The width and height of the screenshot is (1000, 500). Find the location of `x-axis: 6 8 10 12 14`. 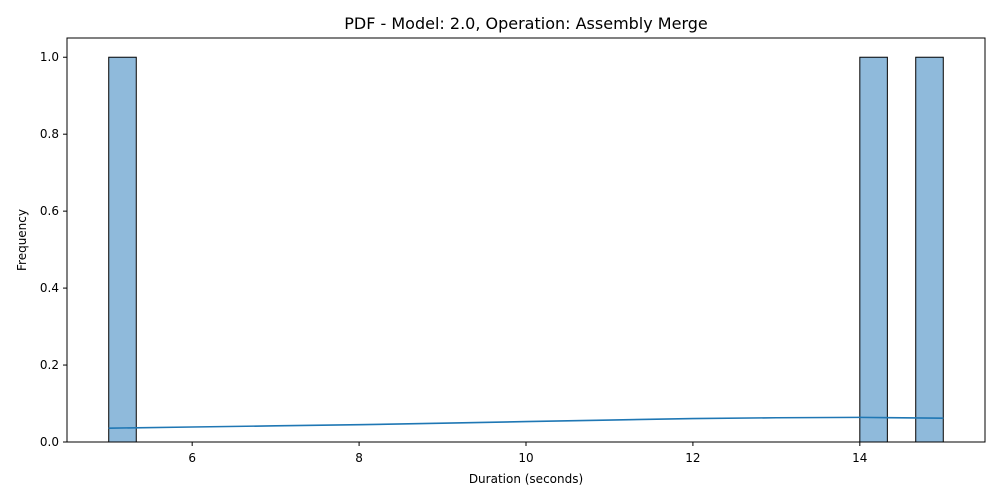

x-axis: 6 8 10 12 14 is located at coordinates (527, 453).